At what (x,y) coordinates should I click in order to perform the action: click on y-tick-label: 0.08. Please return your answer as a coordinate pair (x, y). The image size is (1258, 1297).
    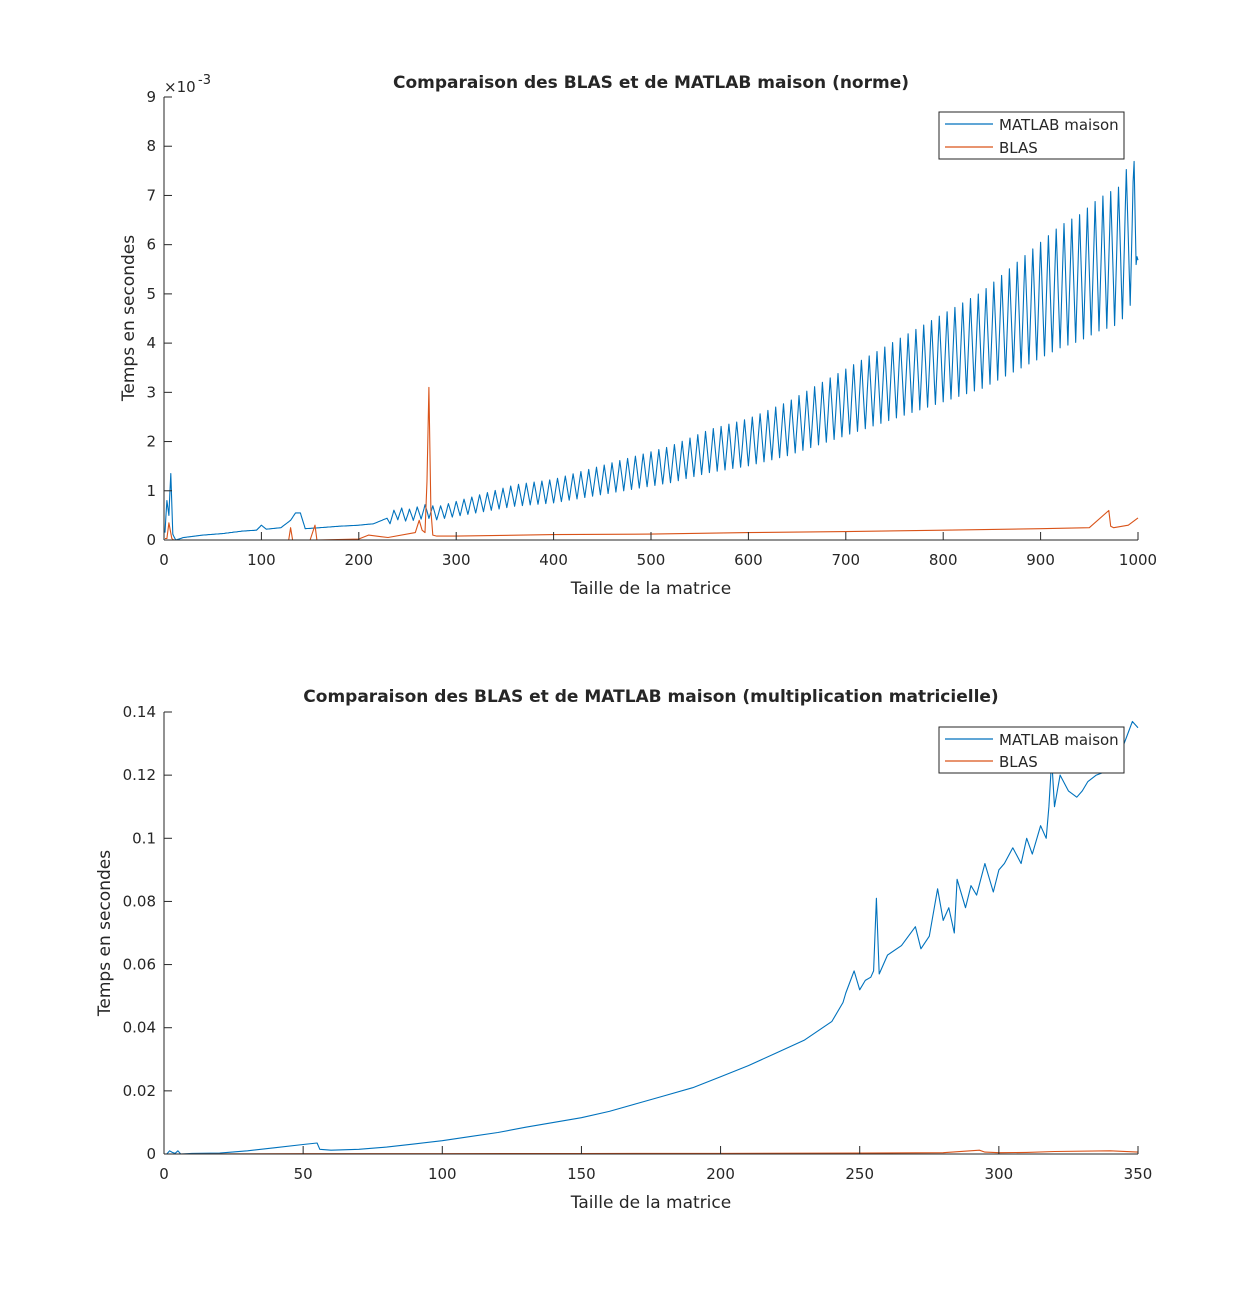
    Looking at the image, I should click on (139, 901).